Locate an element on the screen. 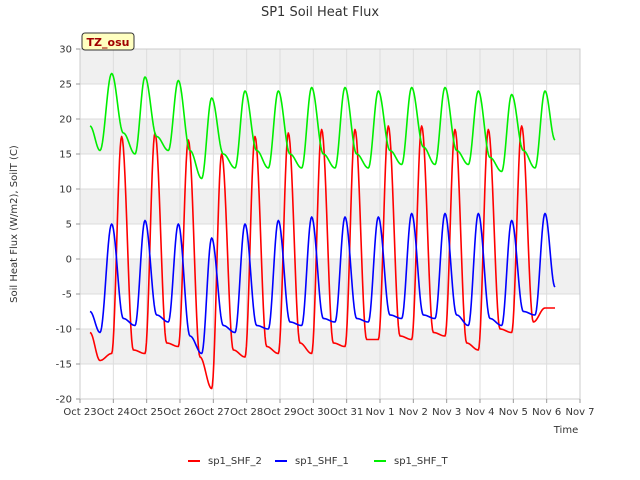 The image size is (640, 480). badge-box is located at coordinates (108, 41).